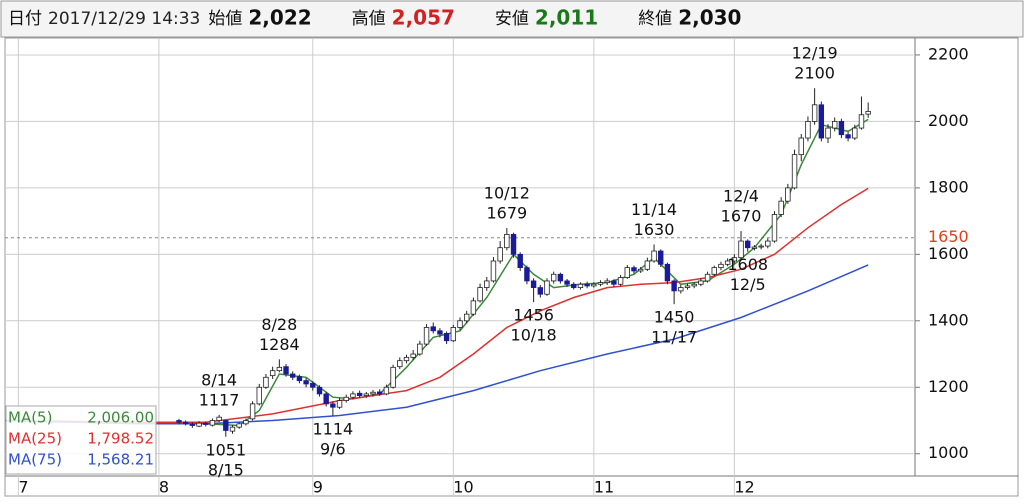 This screenshot has width=1024, height=503. I want to click on annotation-price: 1456, so click(533, 315).